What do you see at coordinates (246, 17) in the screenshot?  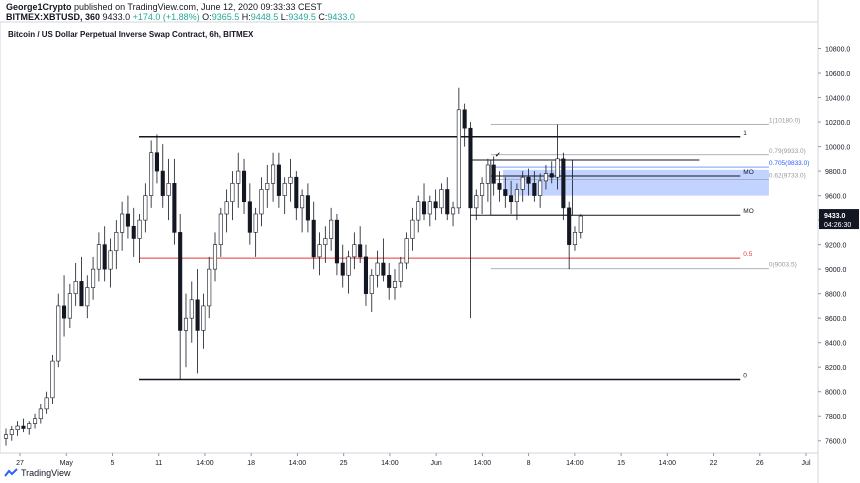 I see `high-label: H:` at bounding box center [246, 17].